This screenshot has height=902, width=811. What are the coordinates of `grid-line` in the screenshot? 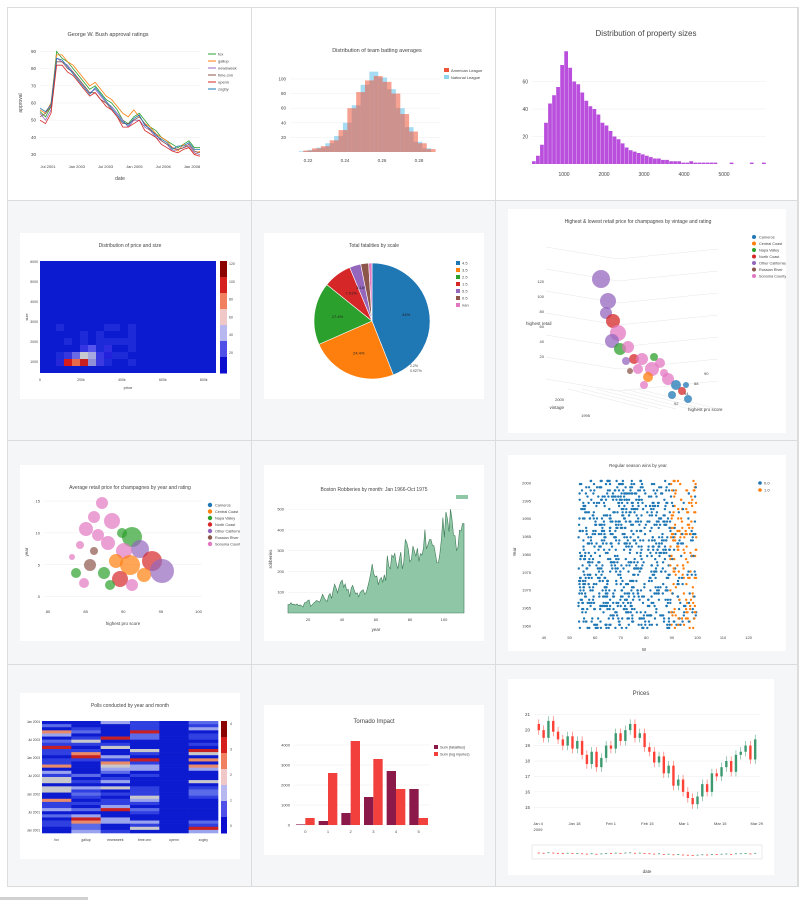 It's located at (668, 254).